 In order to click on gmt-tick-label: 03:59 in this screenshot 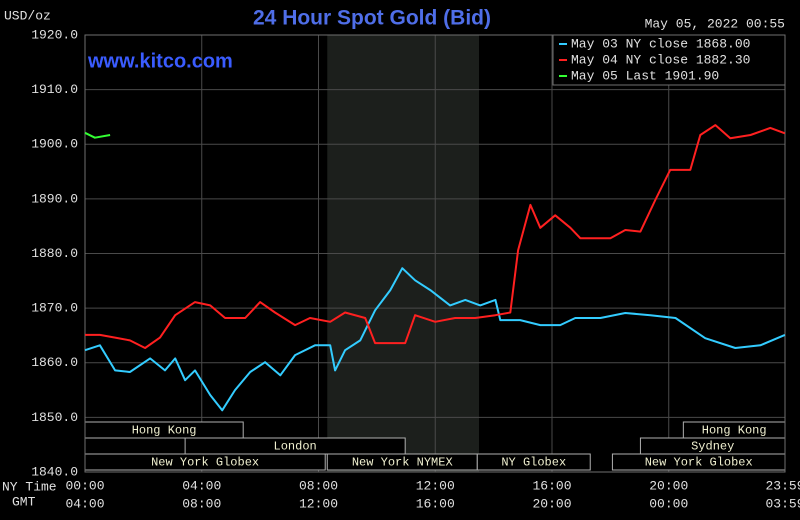, I will do `click(782, 503)`.